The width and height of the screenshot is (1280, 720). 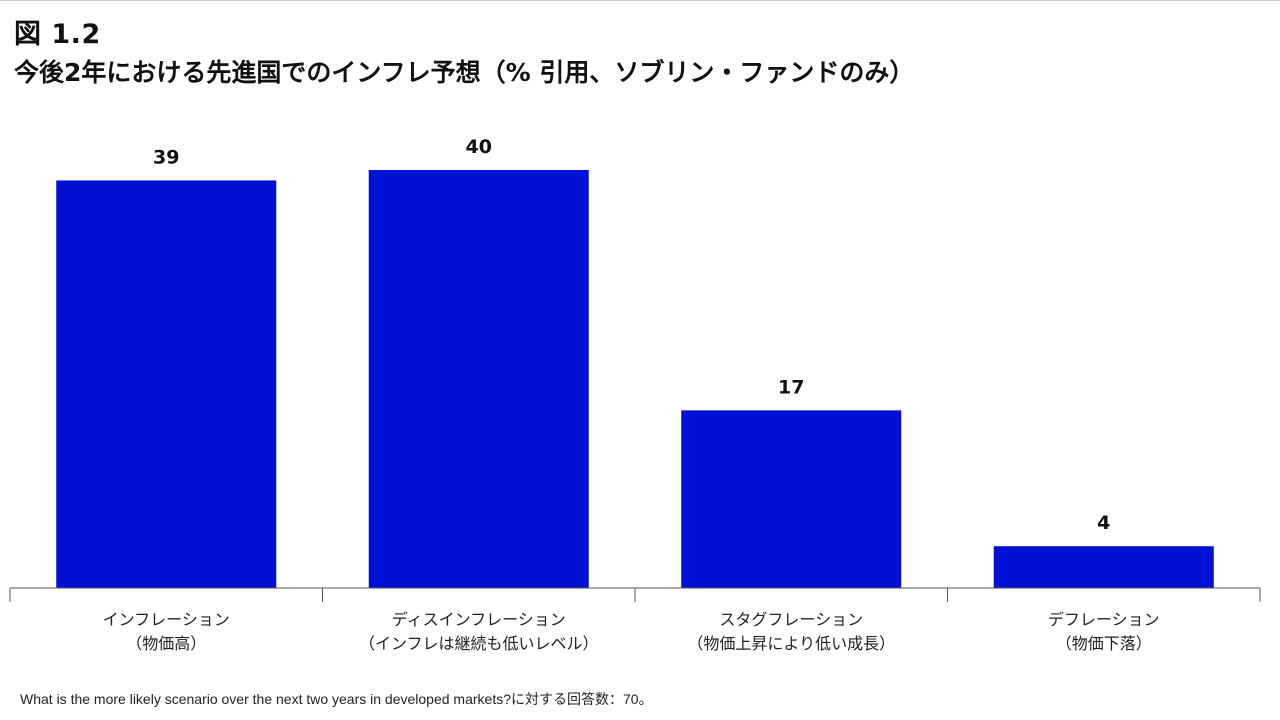 What do you see at coordinates (166, 643) in the screenshot?
I see `category-tick-label: （物価高）` at bounding box center [166, 643].